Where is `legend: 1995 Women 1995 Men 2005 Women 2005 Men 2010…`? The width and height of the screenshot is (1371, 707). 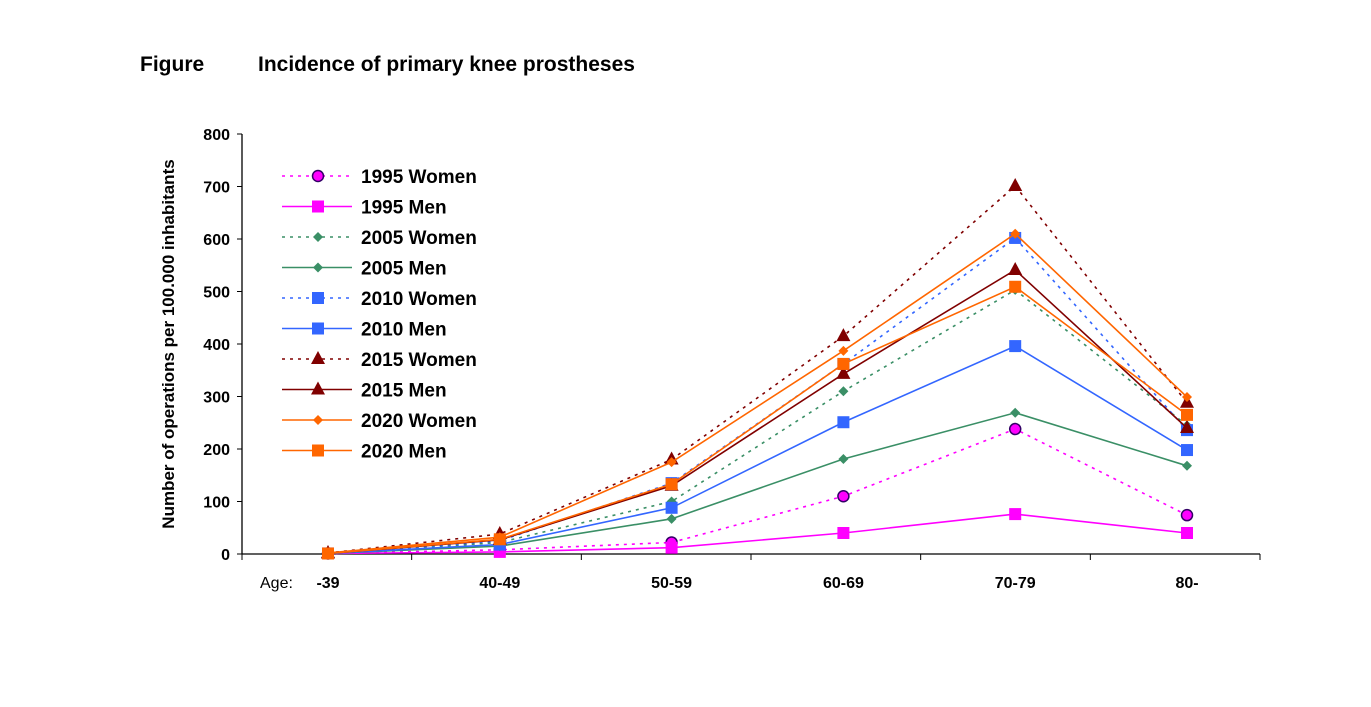
legend: 1995 Women 1995 Men 2005 Women 2005 Men 2010… is located at coordinates (379, 315).